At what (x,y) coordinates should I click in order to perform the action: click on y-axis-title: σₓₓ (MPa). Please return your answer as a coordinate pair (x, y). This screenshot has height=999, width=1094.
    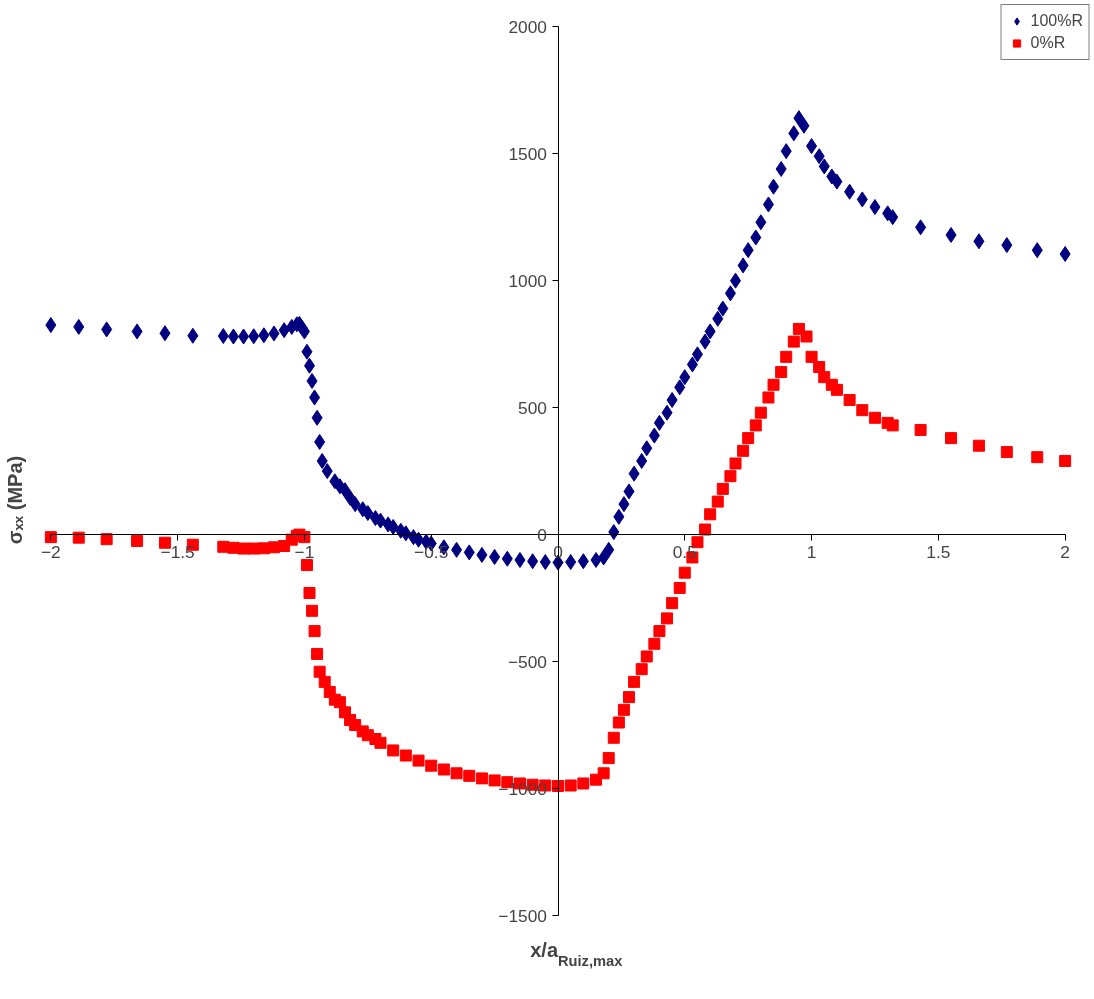
    Looking at the image, I should click on (14, 500).